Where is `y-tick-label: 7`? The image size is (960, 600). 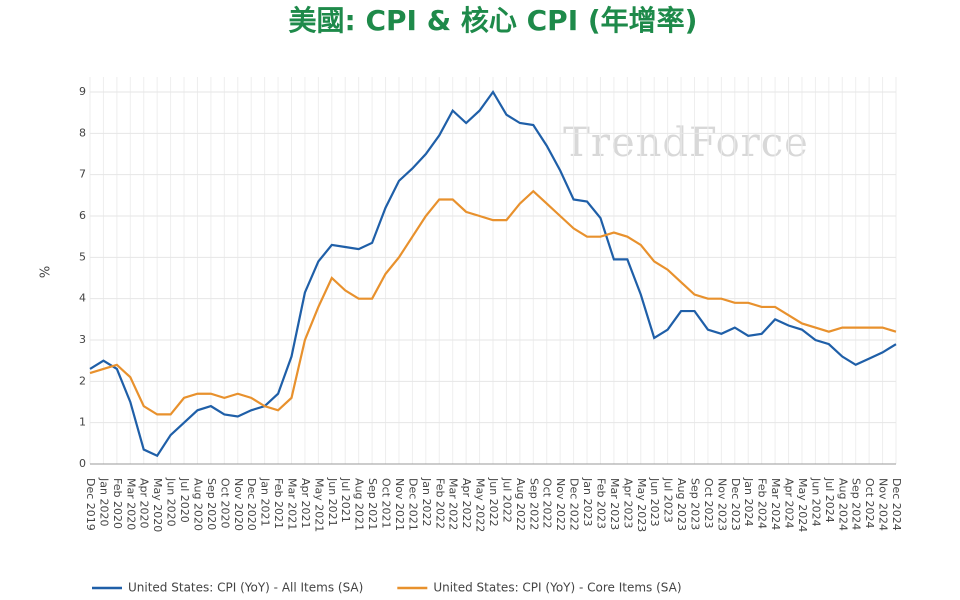 y-tick-label: 7 is located at coordinates (82, 174).